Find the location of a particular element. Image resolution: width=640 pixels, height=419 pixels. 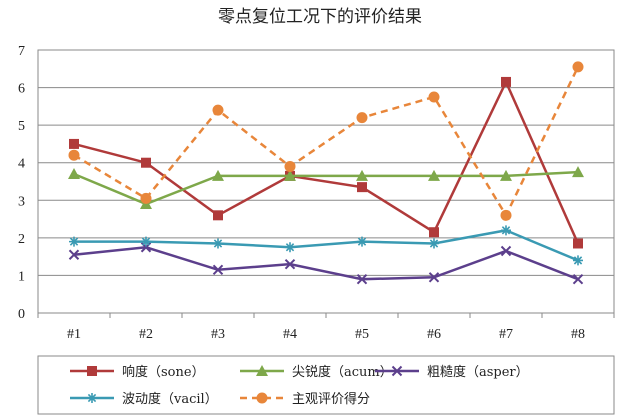

x-tick-label: #1 is located at coordinates (74, 334).